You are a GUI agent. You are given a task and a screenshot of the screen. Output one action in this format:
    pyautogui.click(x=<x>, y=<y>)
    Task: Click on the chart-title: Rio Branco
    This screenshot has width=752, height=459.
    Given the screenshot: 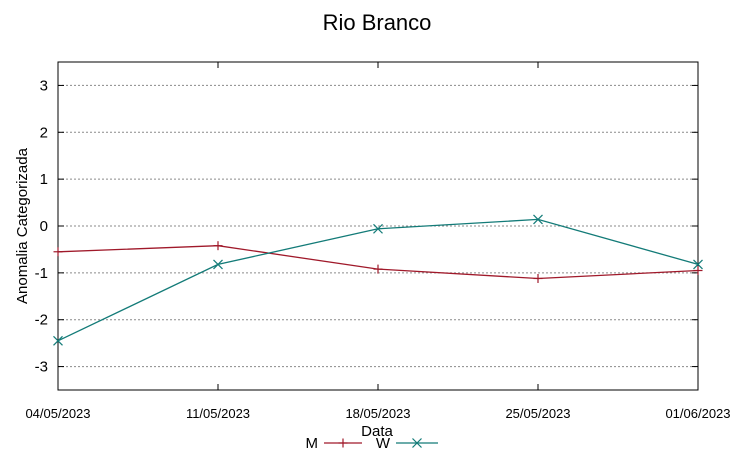 What is the action you would take?
    pyautogui.click(x=377, y=22)
    